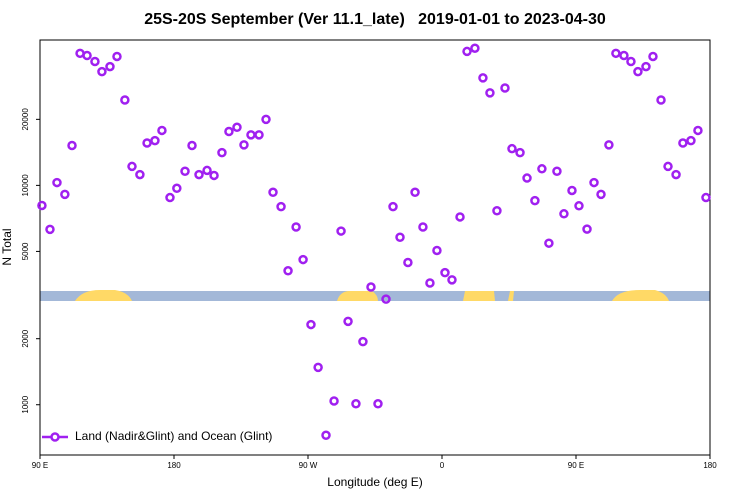 The height and width of the screenshot is (500, 750). Describe the element at coordinates (7, 246) in the screenshot. I see `y-axis-label: N Total` at that location.